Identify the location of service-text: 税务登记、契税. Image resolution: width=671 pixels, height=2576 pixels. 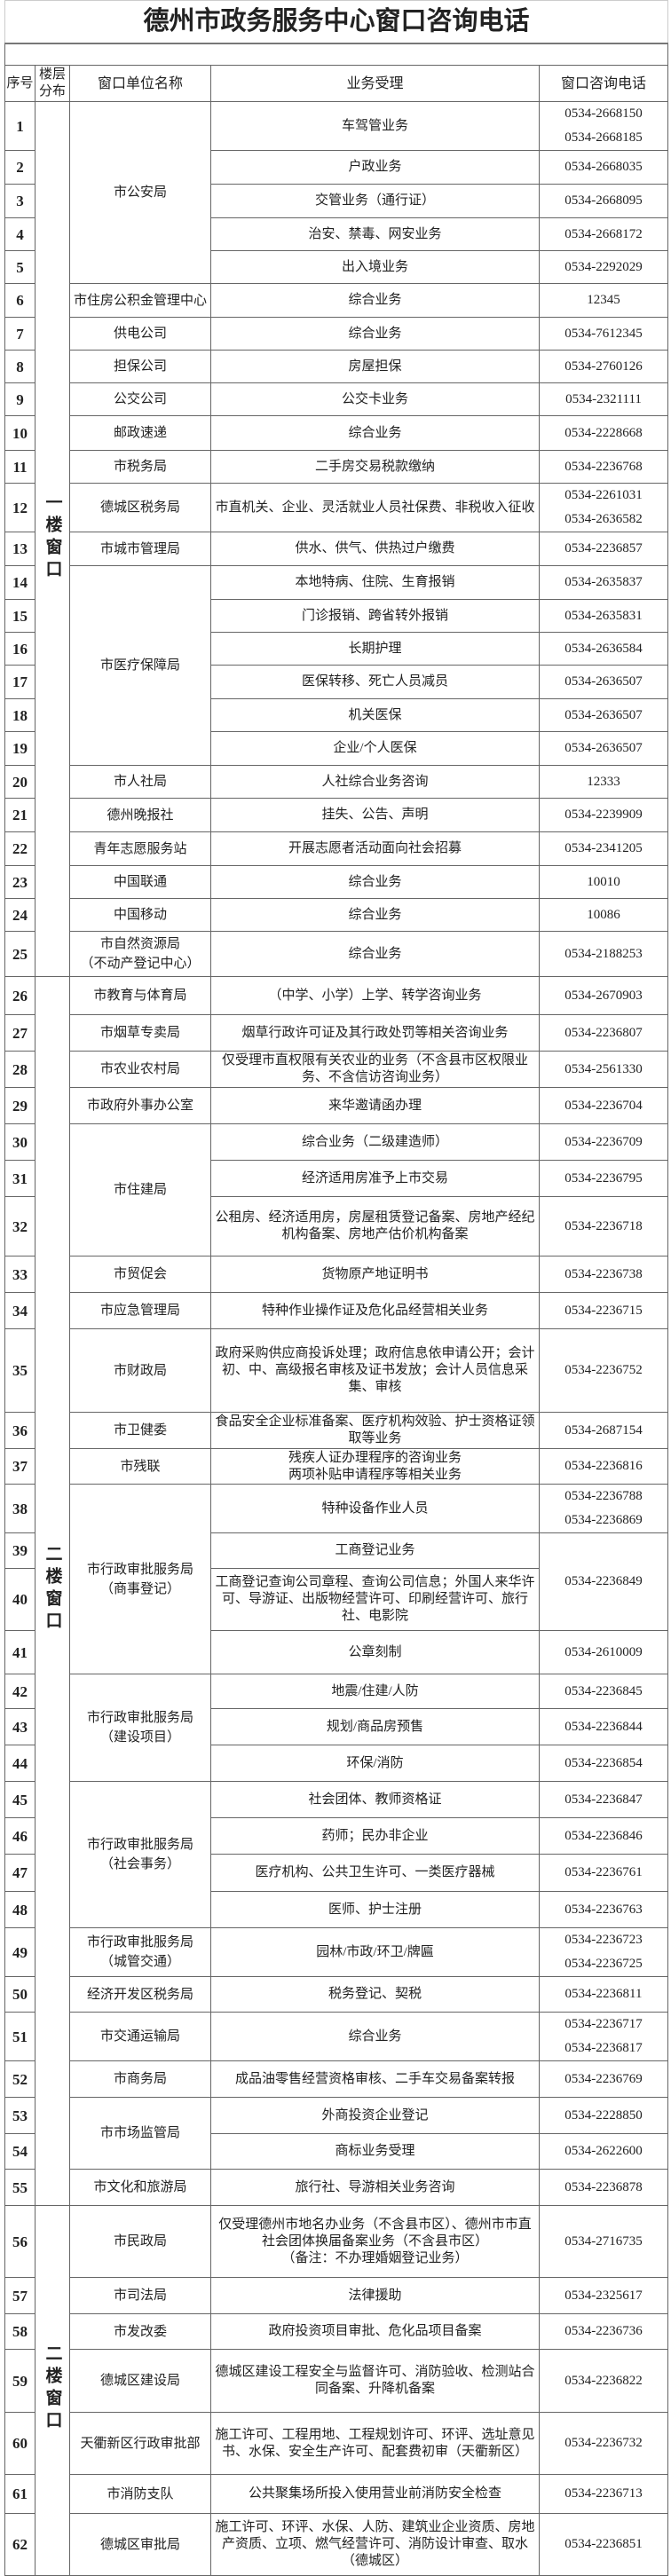
(375, 1994).